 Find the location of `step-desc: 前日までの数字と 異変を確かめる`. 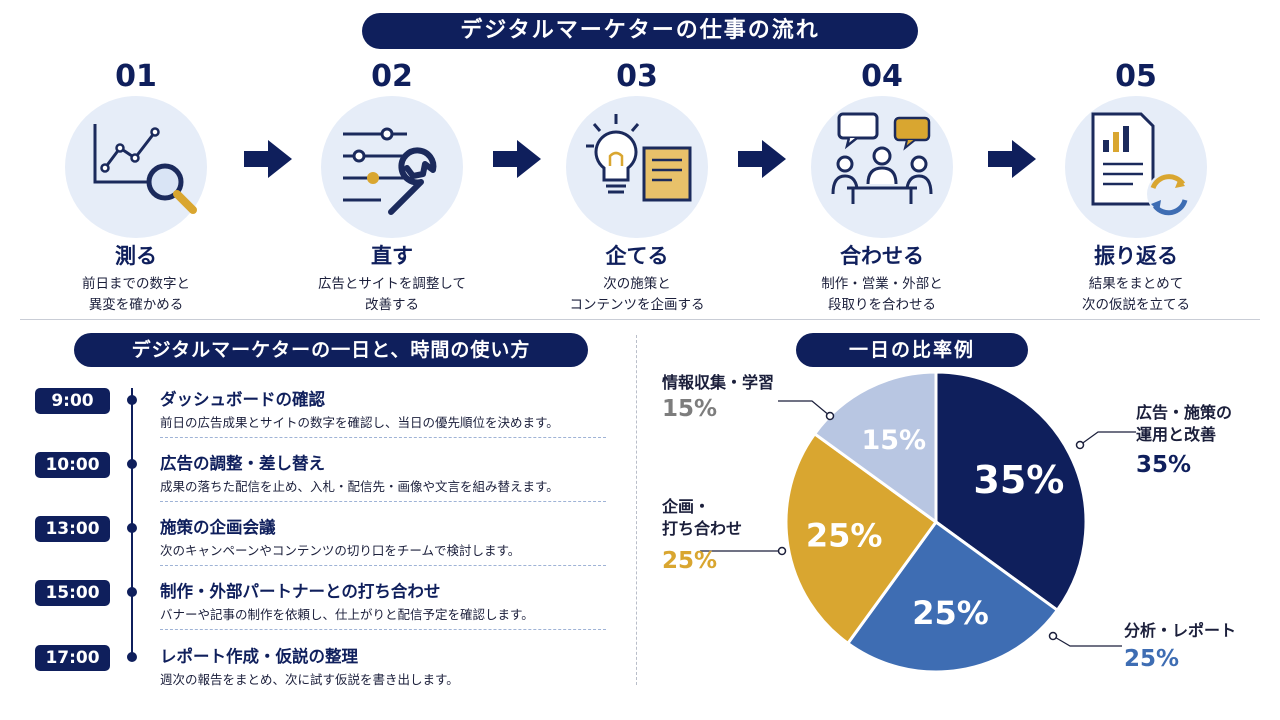

step-desc: 前日までの数字と 異変を確かめる is located at coordinates (136, 295).